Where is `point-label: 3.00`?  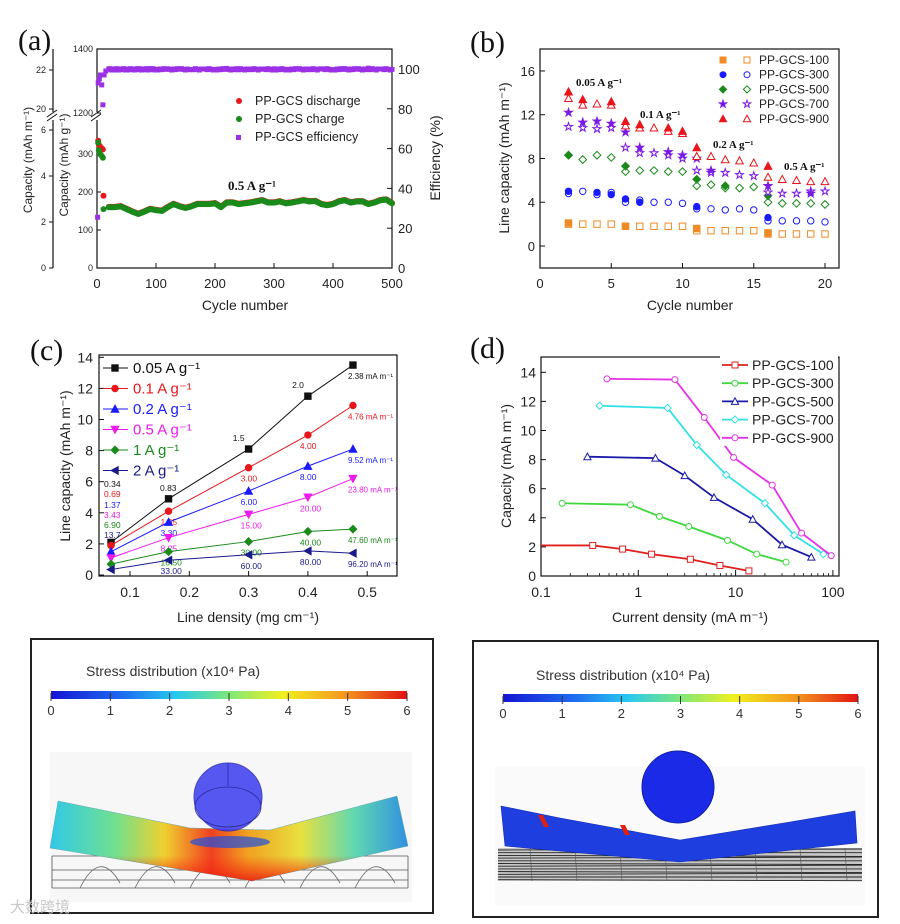 point-label: 3.00 is located at coordinates (249, 479).